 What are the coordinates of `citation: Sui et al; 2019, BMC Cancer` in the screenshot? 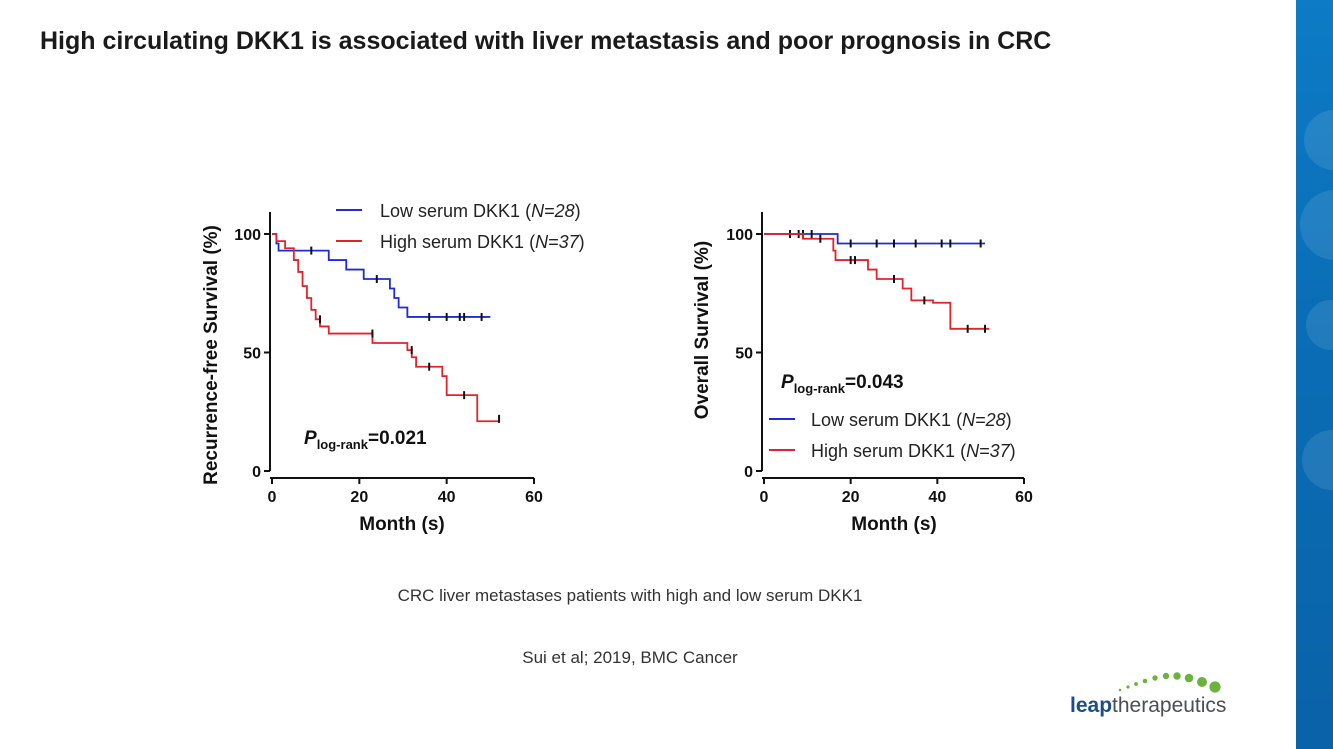 It's located at (630, 657).